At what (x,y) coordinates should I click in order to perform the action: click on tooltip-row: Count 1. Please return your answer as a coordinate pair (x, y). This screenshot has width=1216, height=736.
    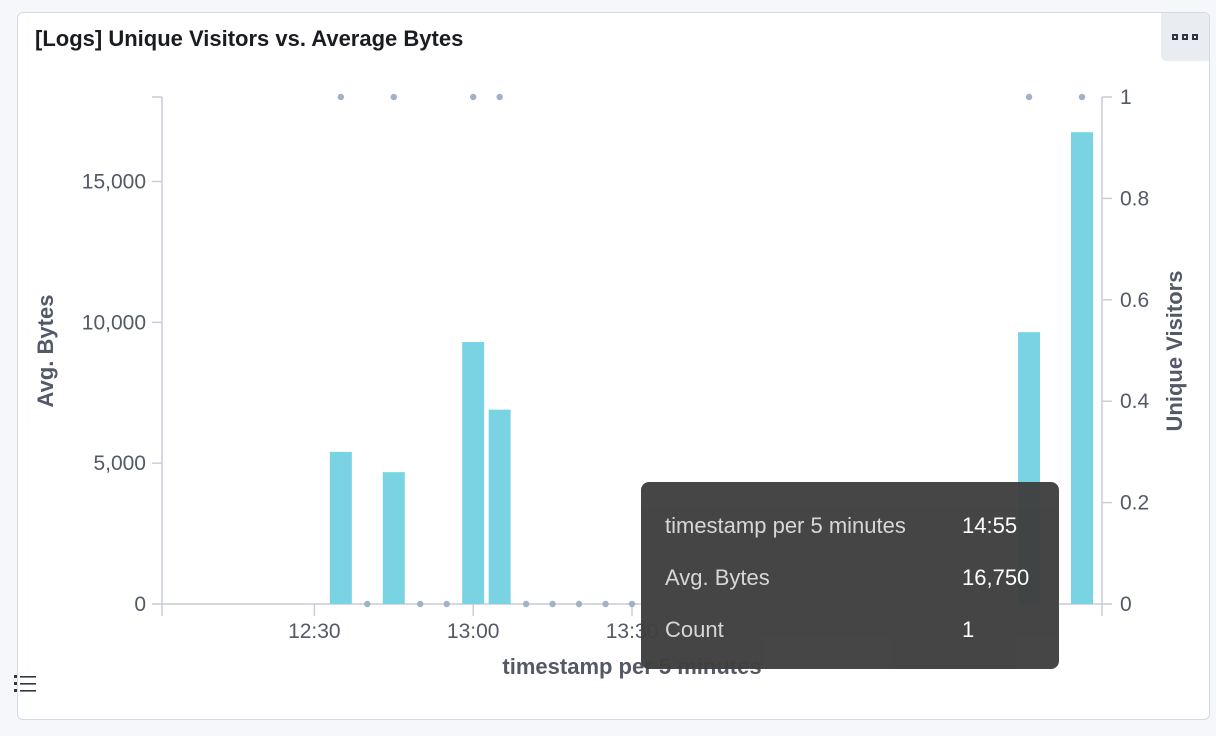
    Looking at the image, I should click on (850, 630).